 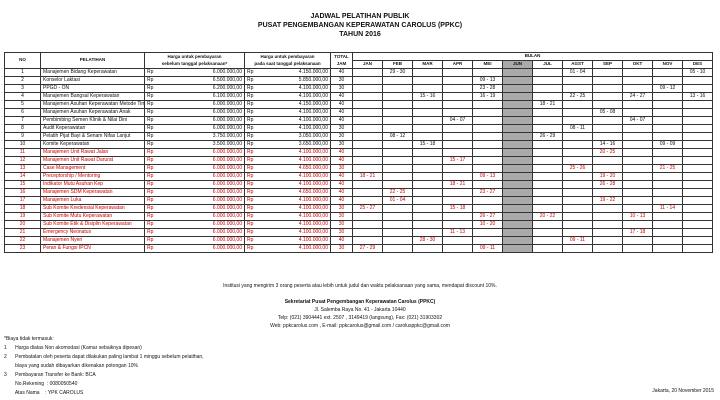 I want to click on header-month: JAN, so click(x=367, y=64).